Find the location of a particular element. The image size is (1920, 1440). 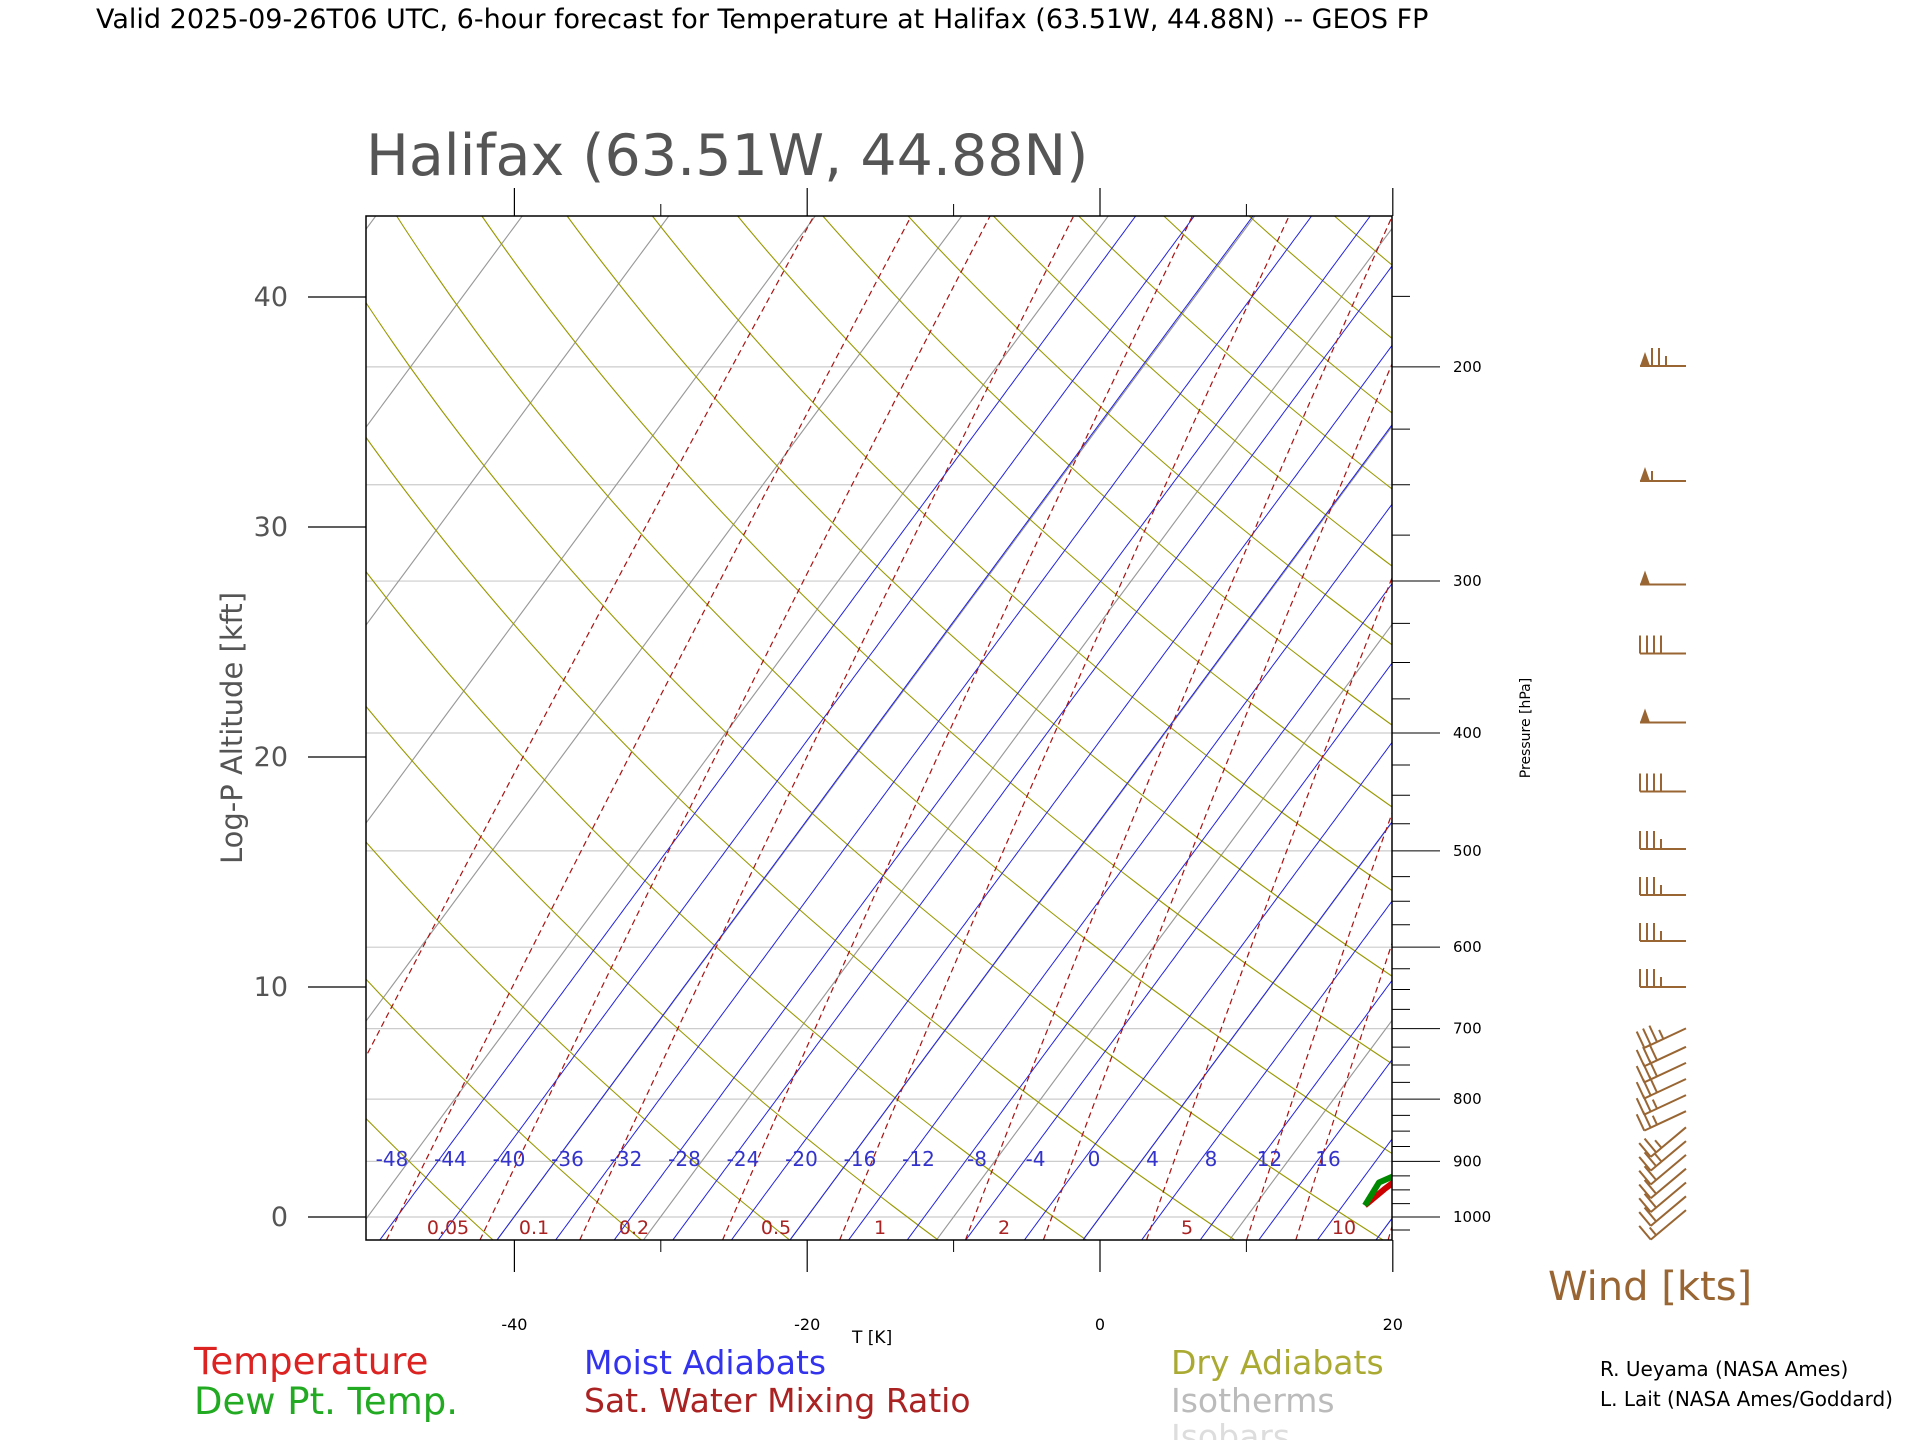

y-tick-label: 40 is located at coordinates (271, 297).